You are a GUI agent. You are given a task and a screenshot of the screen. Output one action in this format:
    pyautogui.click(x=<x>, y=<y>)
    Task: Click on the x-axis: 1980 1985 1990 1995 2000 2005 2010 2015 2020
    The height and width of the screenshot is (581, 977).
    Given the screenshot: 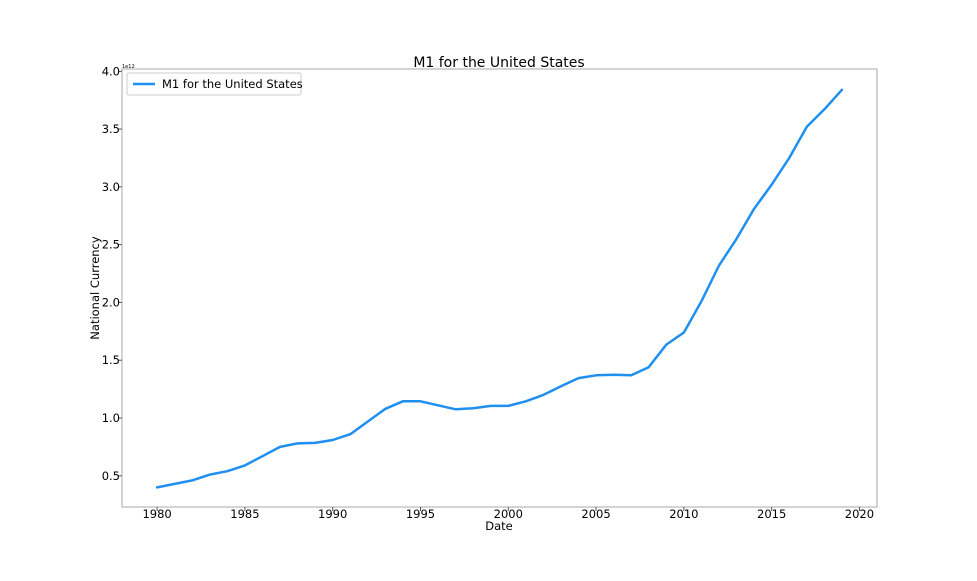 What is the action you would take?
    pyautogui.click(x=508, y=514)
    